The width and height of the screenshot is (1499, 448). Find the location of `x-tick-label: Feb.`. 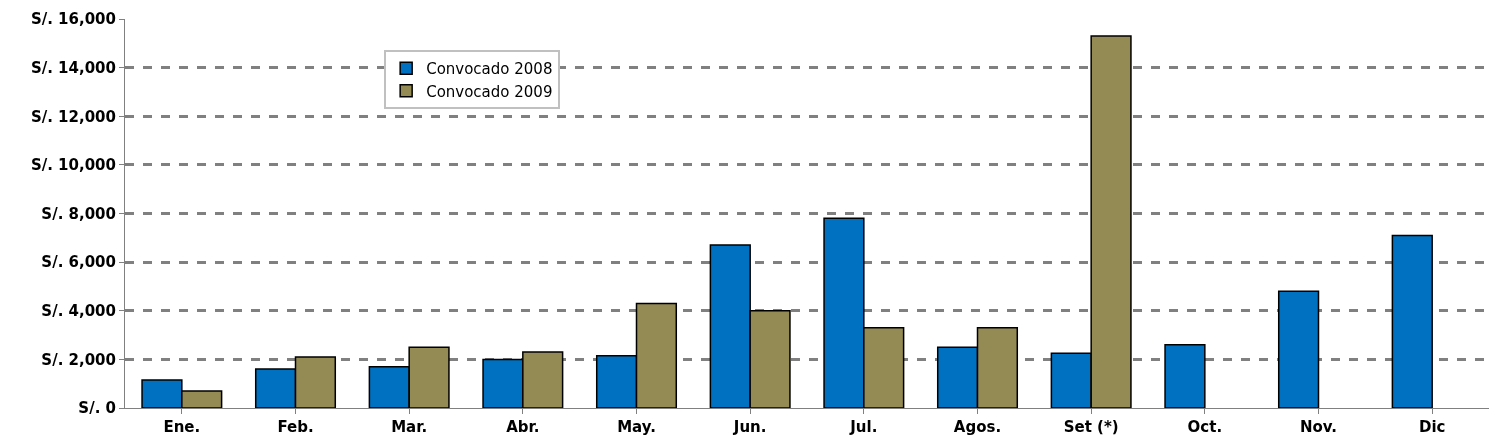

x-tick-label: Feb. is located at coordinates (295, 427).